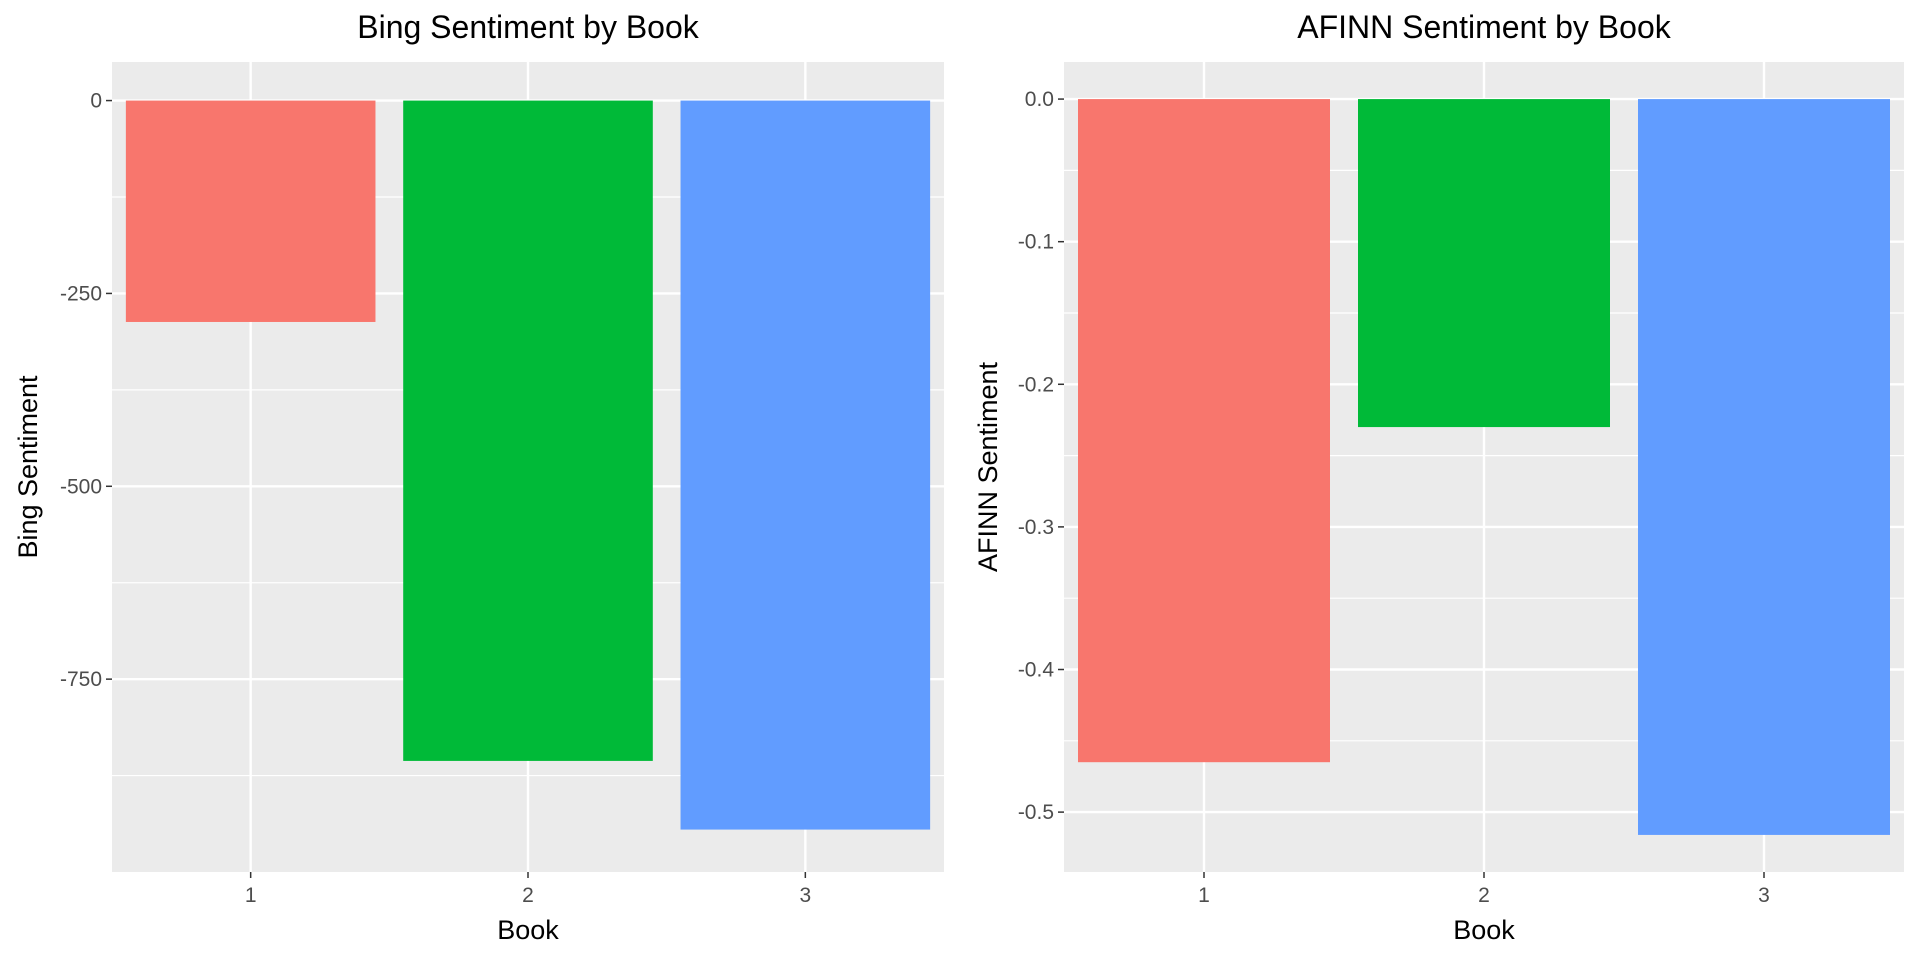 Image resolution: width=1920 pixels, height=960 pixels. Describe the element at coordinates (1036, 384) in the screenshot. I see `y-tick-label: -0.2` at that location.